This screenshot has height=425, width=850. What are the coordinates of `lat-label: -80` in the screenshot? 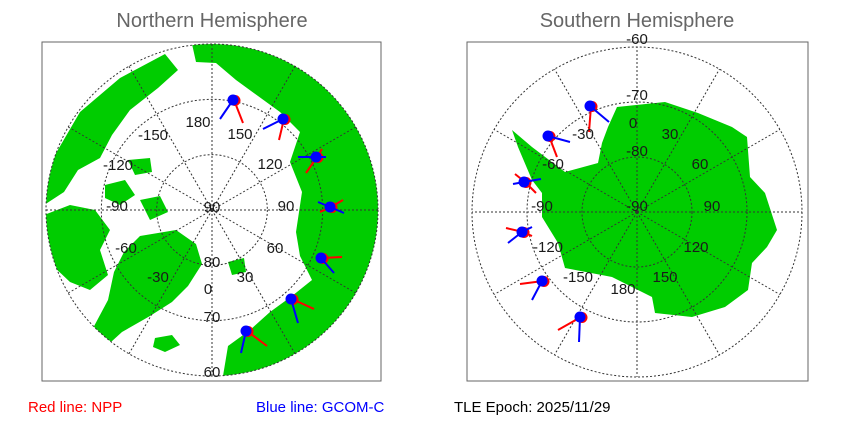 It's located at (637, 151).